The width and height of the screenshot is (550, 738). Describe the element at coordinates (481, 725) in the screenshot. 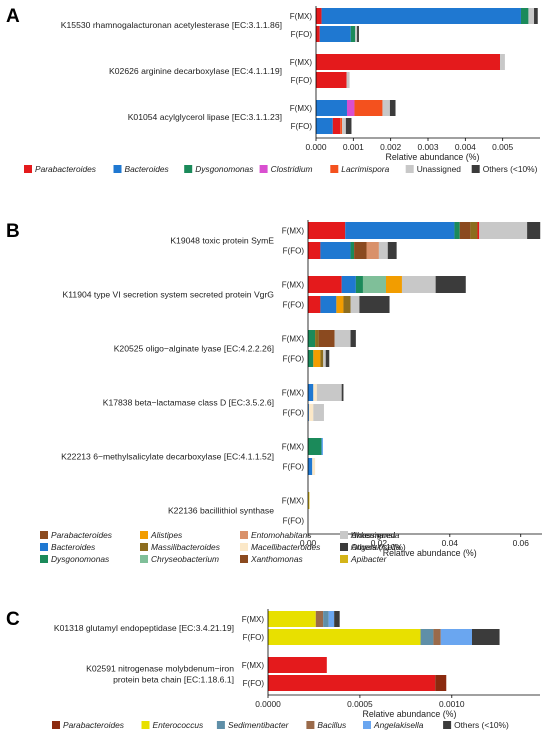

I see `legend-label: Others (<10%)` at that location.